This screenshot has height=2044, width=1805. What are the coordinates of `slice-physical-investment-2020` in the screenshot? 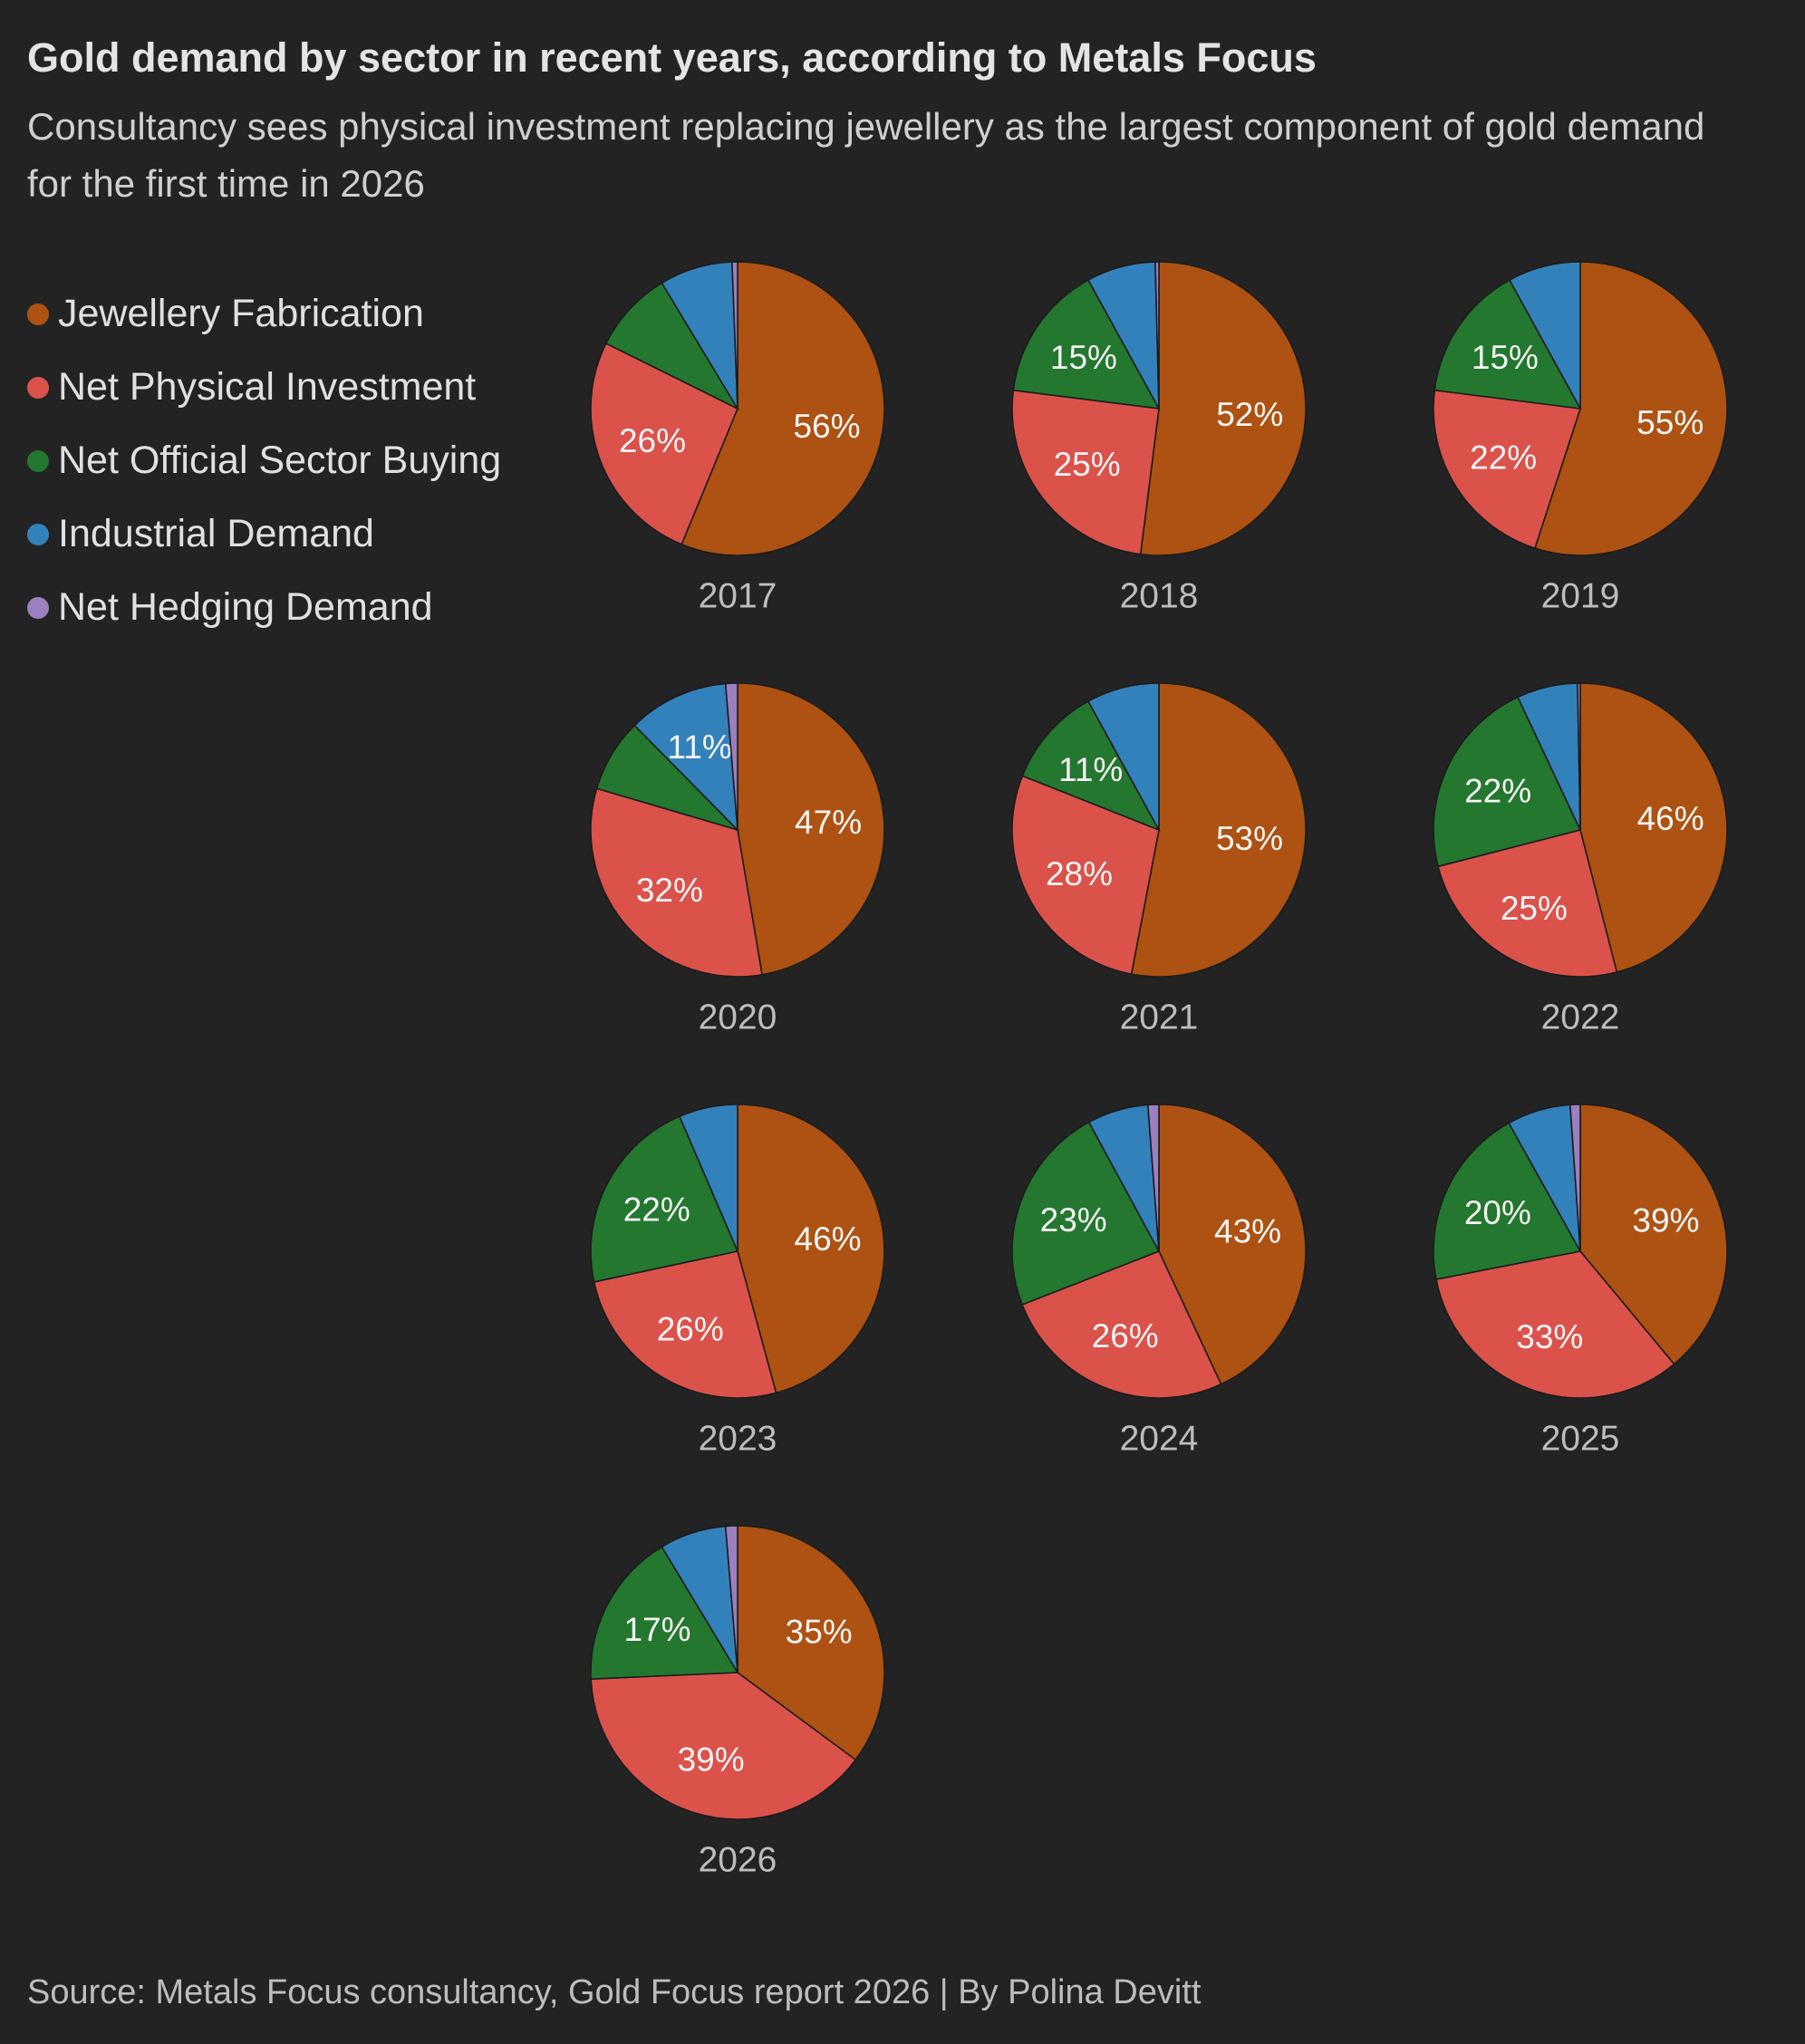 It's located at (676, 882).